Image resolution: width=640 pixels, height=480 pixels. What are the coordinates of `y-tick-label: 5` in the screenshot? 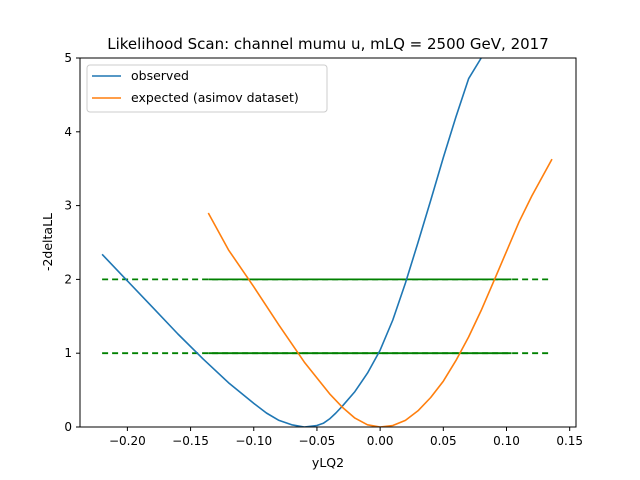 It's located at (68, 58).